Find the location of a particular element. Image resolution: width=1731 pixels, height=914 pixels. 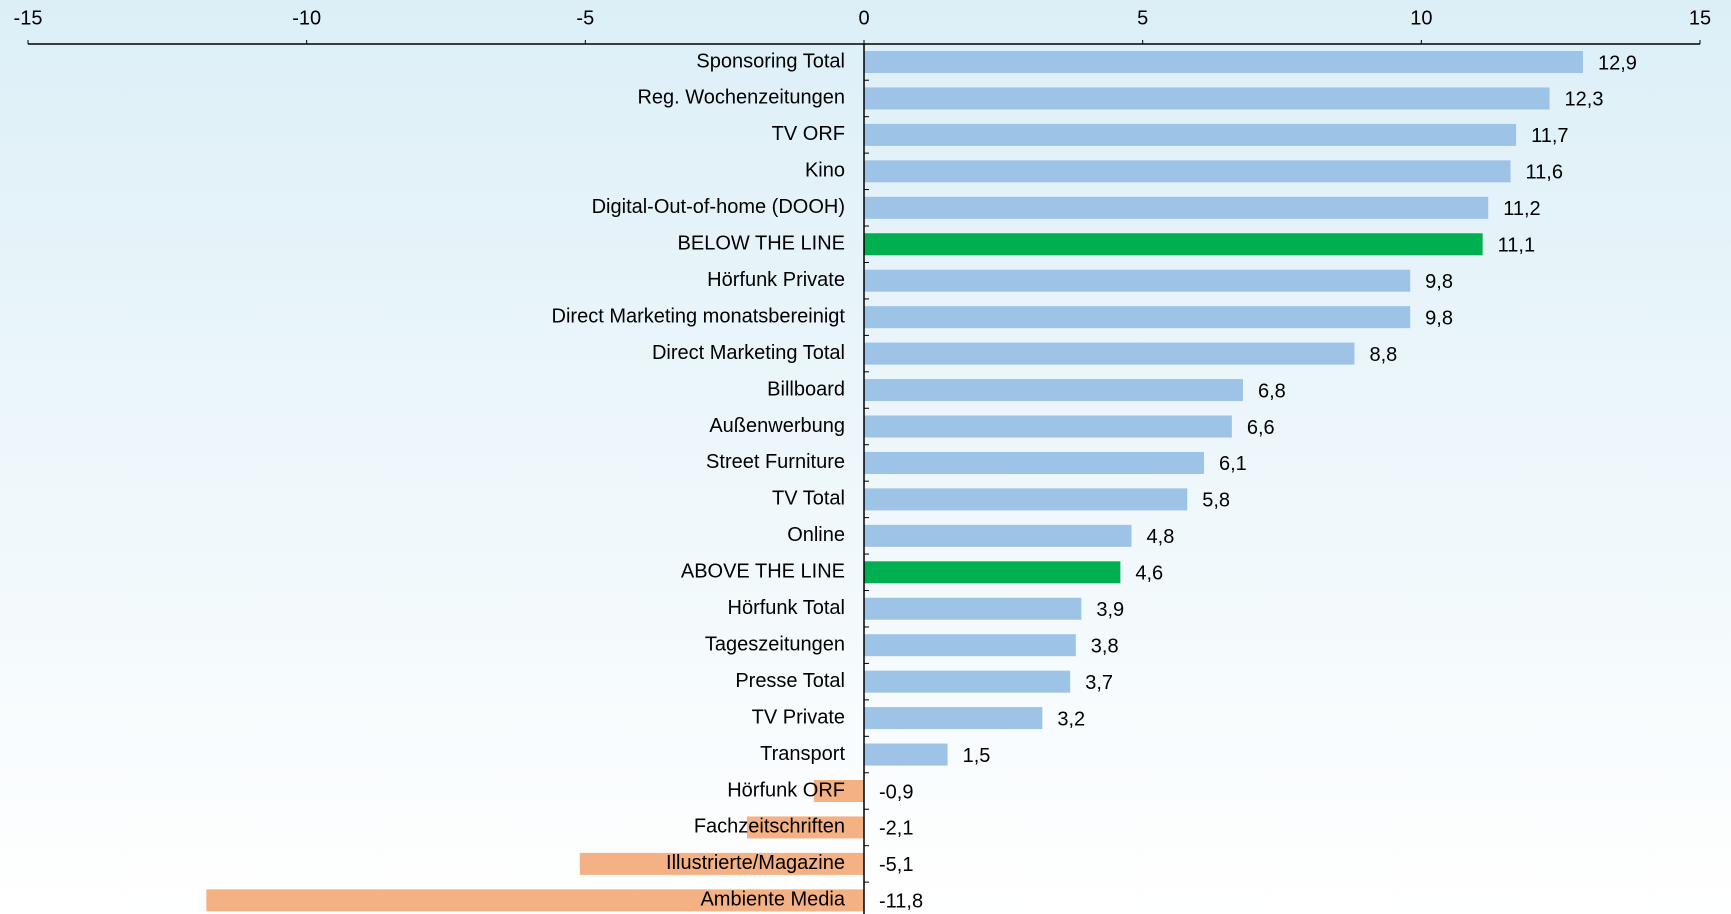

y-tick-label: Hörfunk Total is located at coordinates (786, 608).